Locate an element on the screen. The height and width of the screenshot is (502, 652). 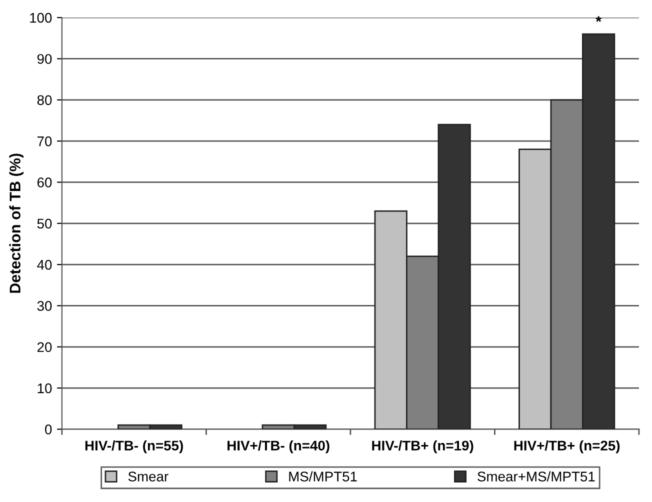
x-tick-label: HIV-/TB+ (n=19) is located at coordinates (423, 447).